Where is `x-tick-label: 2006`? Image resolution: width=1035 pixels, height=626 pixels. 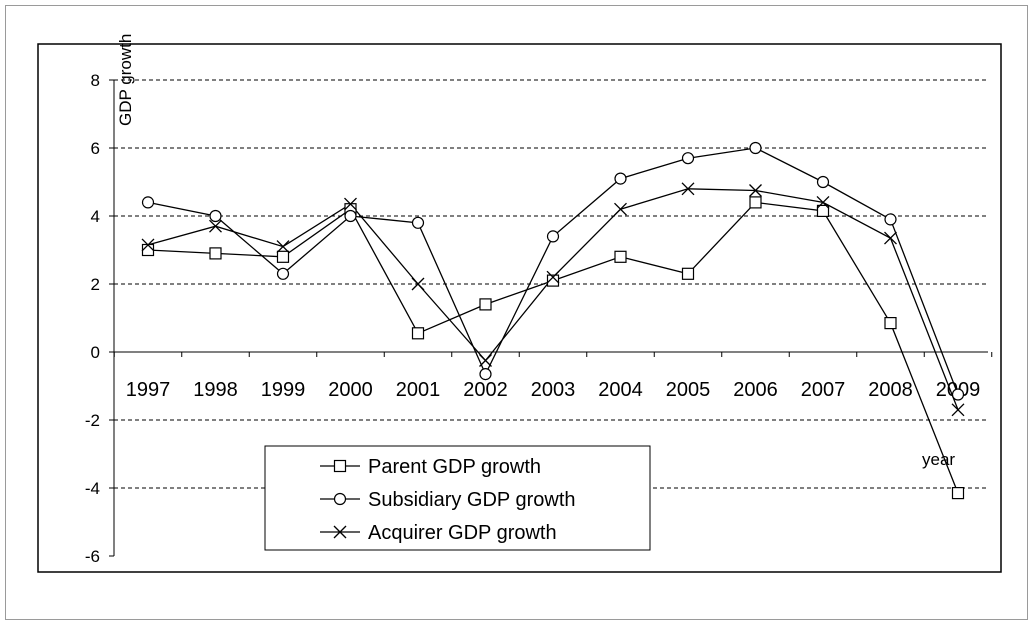 x-tick-label: 2006 is located at coordinates (755, 390).